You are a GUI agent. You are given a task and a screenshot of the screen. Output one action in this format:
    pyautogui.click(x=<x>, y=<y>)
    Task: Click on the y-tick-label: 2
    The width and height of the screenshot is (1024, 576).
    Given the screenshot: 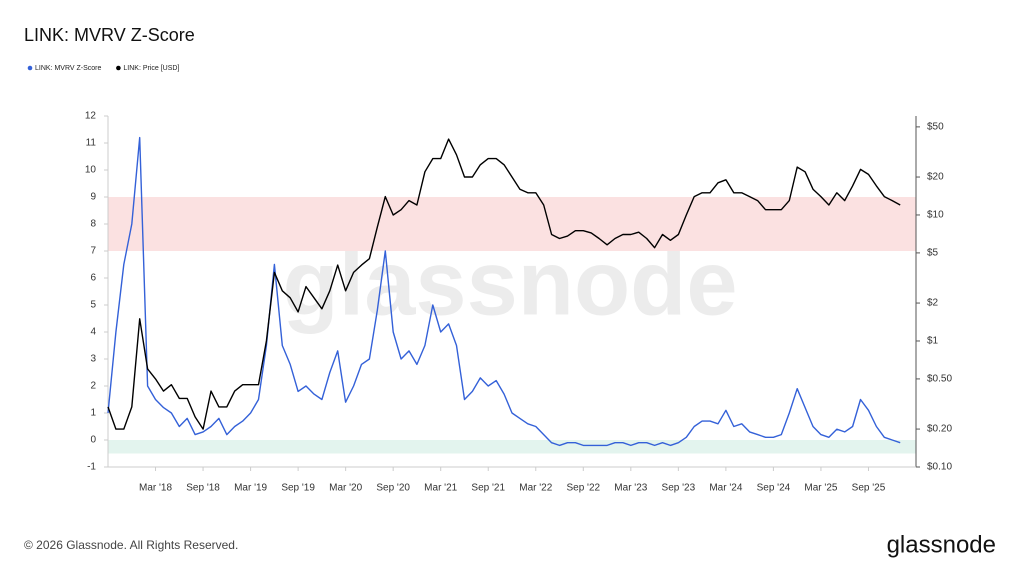 What is the action you would take?
    pyautogui.click(x=93, y=386)
    